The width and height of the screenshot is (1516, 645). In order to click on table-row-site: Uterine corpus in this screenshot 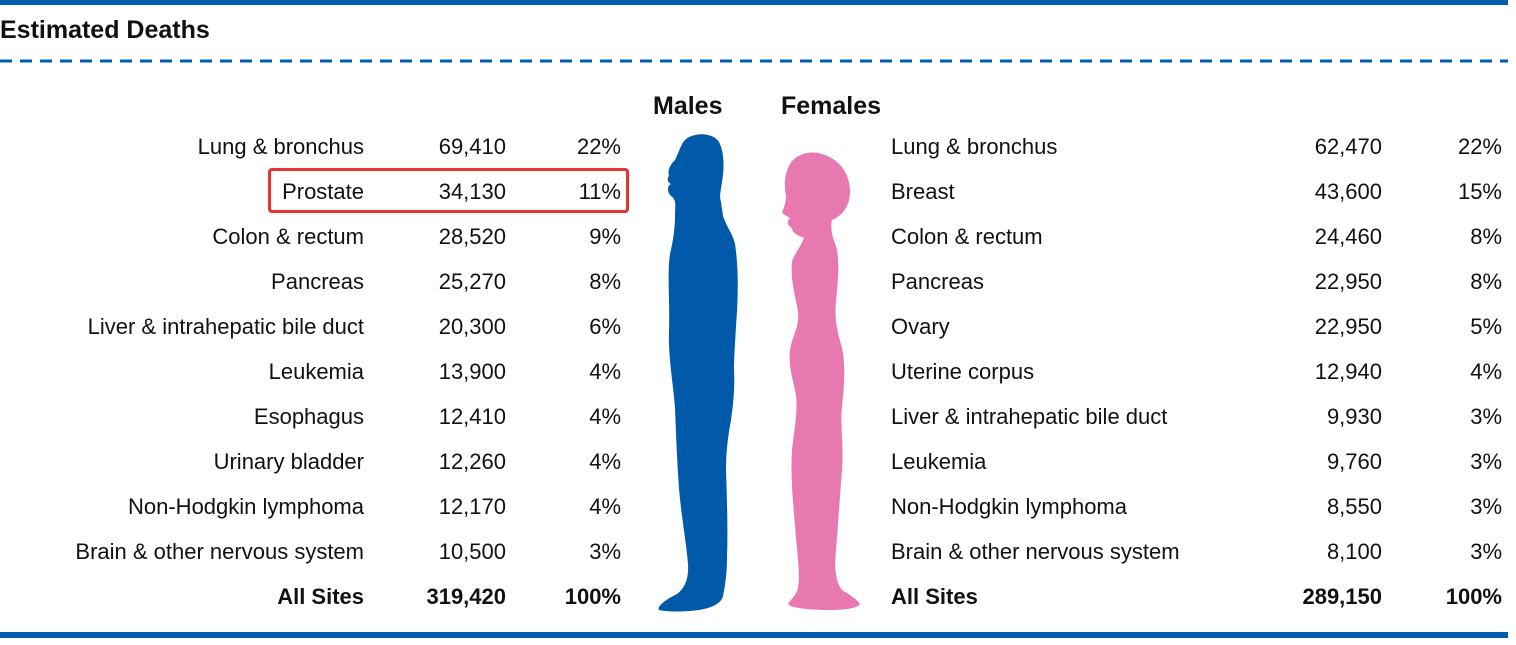, I will do `click(963, 371)`.